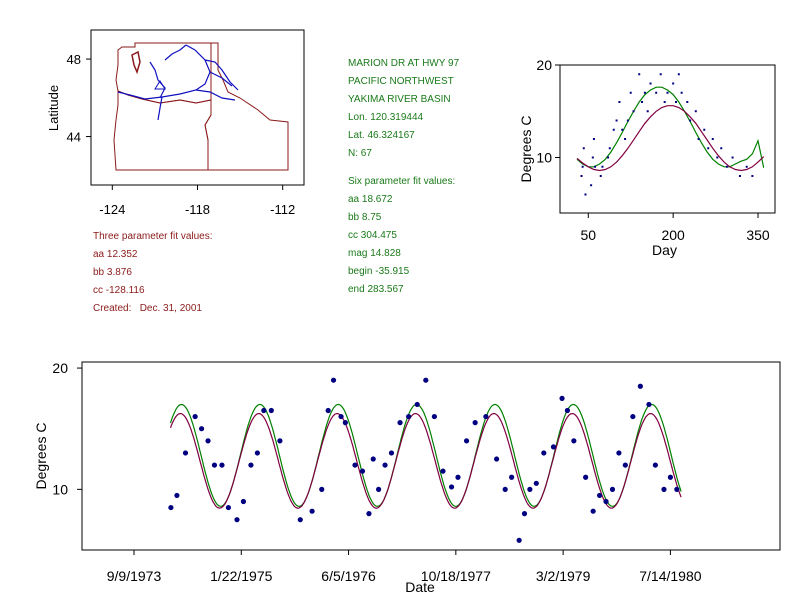 The width and height of the screenshot is (792, 611). Describe the element at coordinates (181, 134) in the screenshot. I see `map-axes: -124 -118 -112 48 44` at that location.